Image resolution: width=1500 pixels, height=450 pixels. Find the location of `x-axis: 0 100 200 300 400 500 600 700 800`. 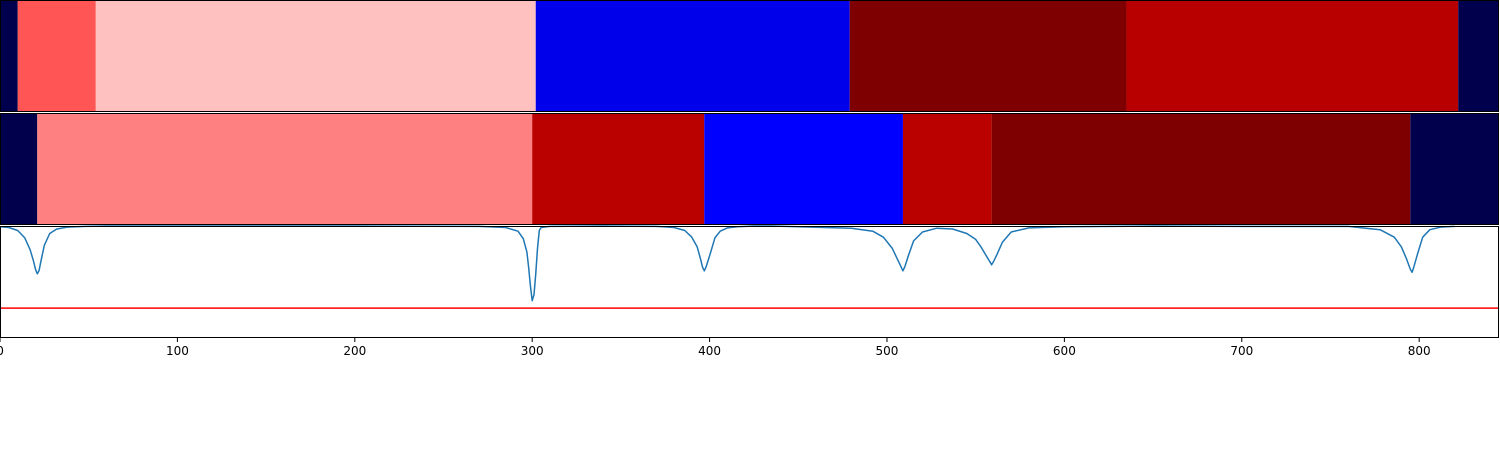

x-axis: 0 100 200 300 400 500 600 700 800 is located at coordinates (715, 348).